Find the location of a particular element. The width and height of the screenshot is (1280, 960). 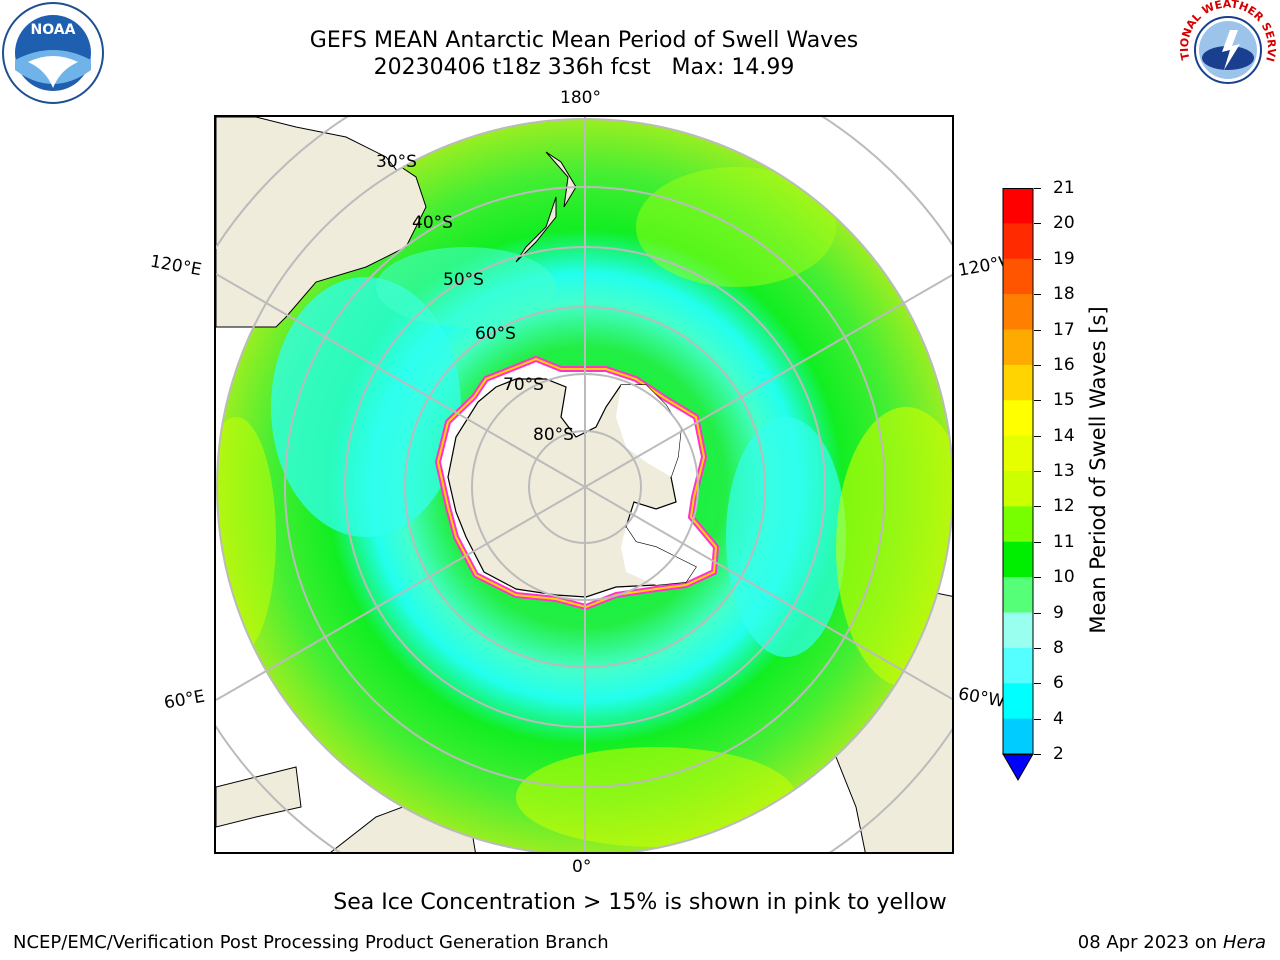

colorbar-extension is located at coordinates (1018, 767).